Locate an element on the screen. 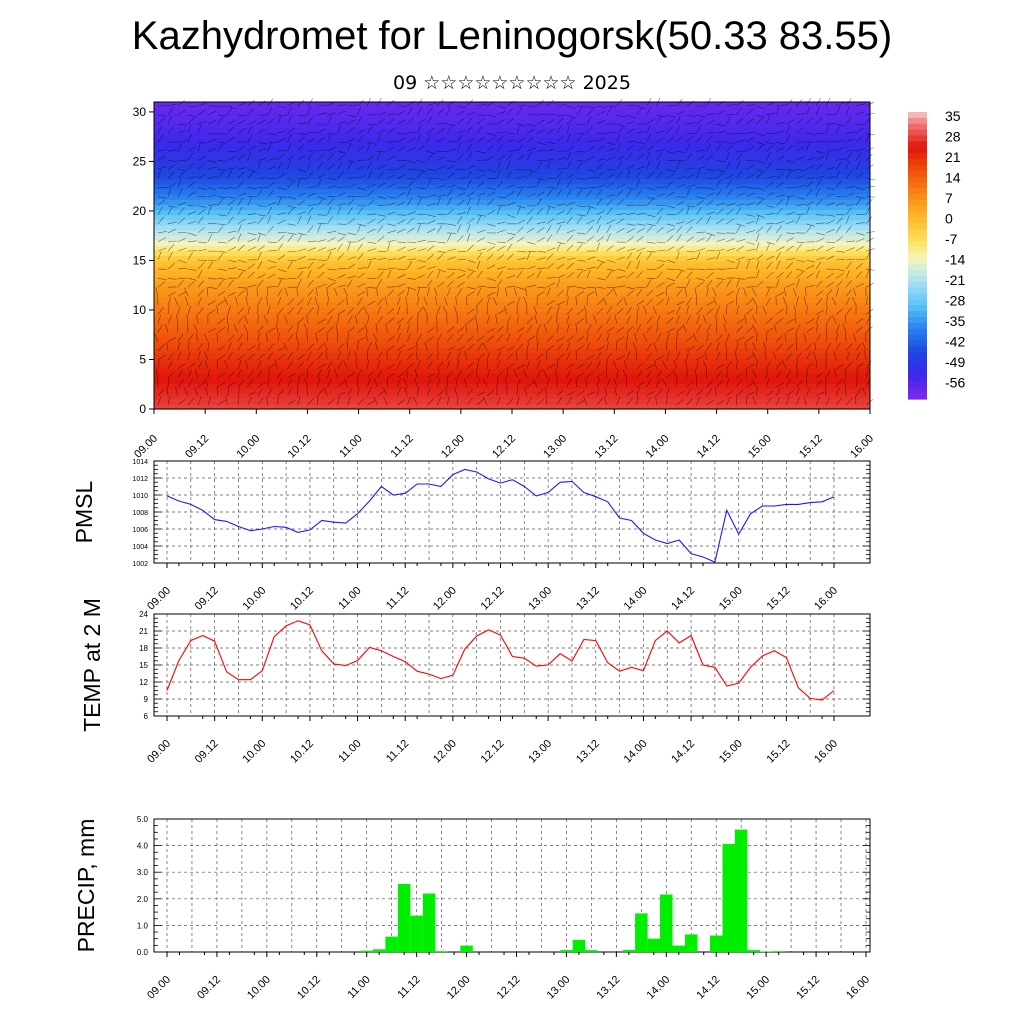 The width and height of the screenshot is (1024, 1024). panel-ytick-label: 1008 is located at coordinates (140, 513).